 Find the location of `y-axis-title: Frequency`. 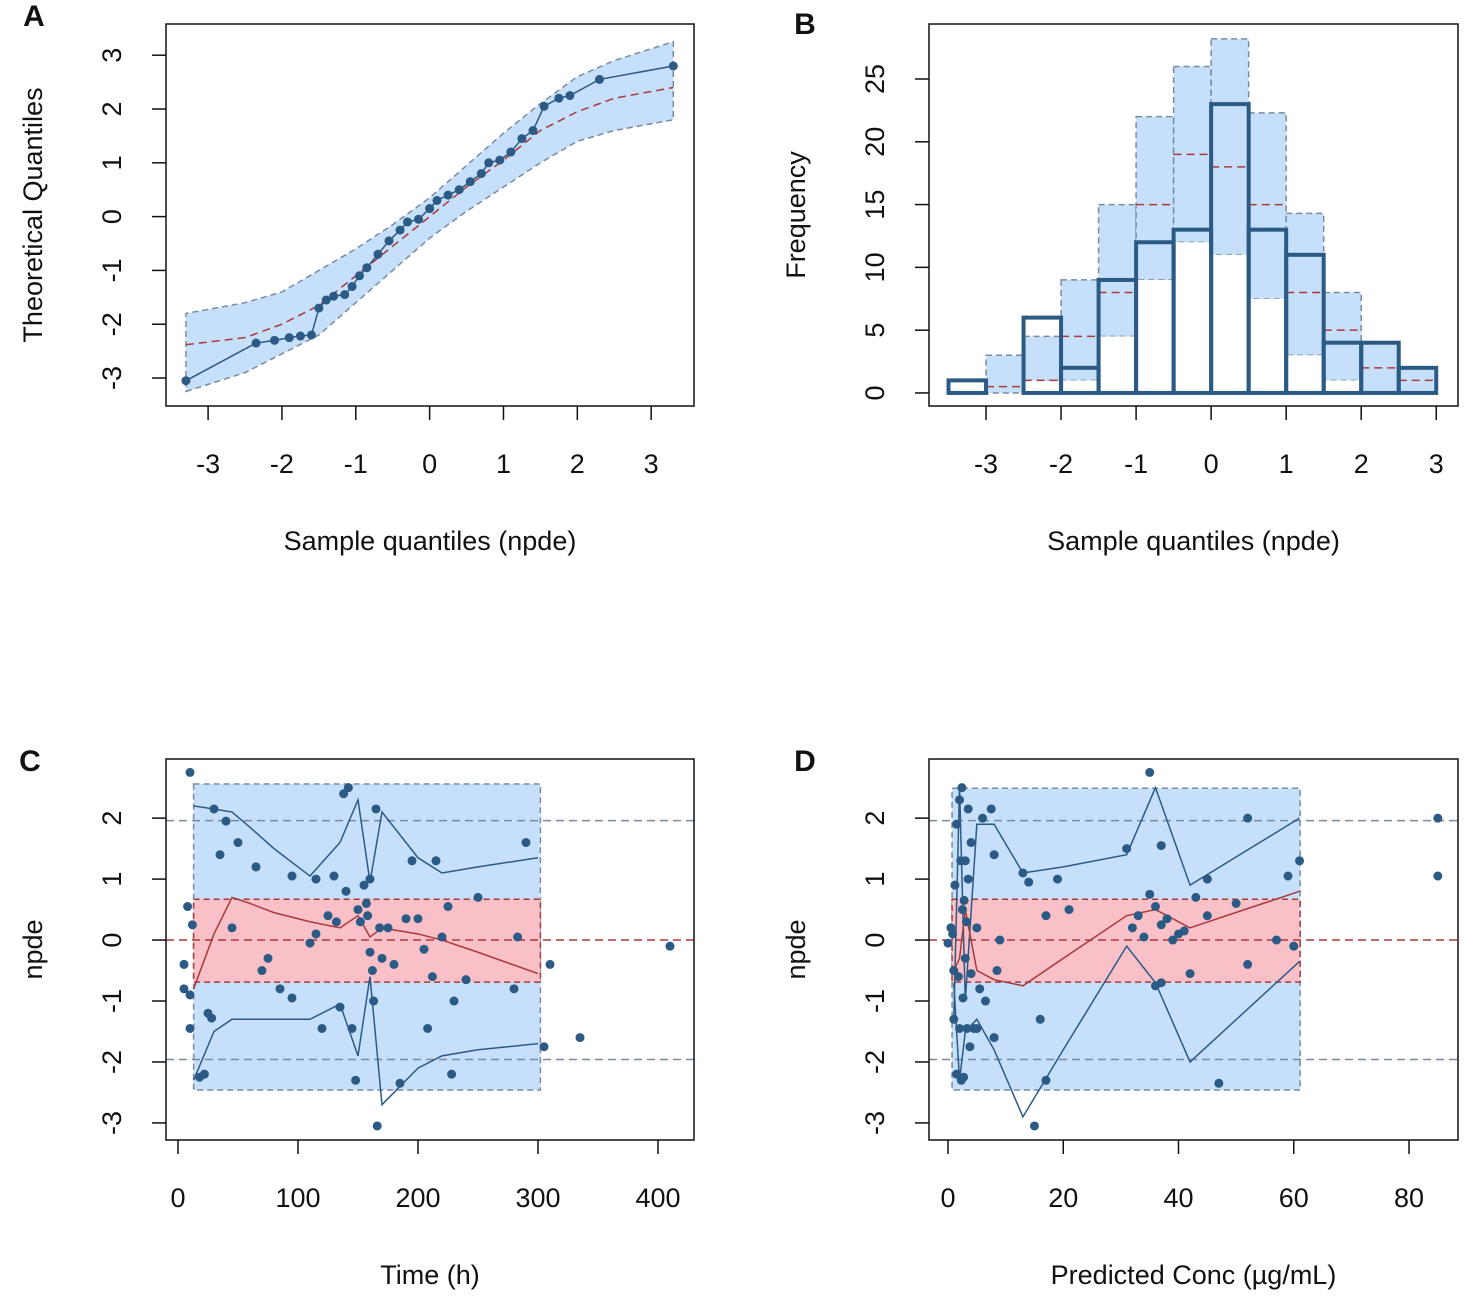

y-axis-title: Frequency is located at coordinates (796, 215).